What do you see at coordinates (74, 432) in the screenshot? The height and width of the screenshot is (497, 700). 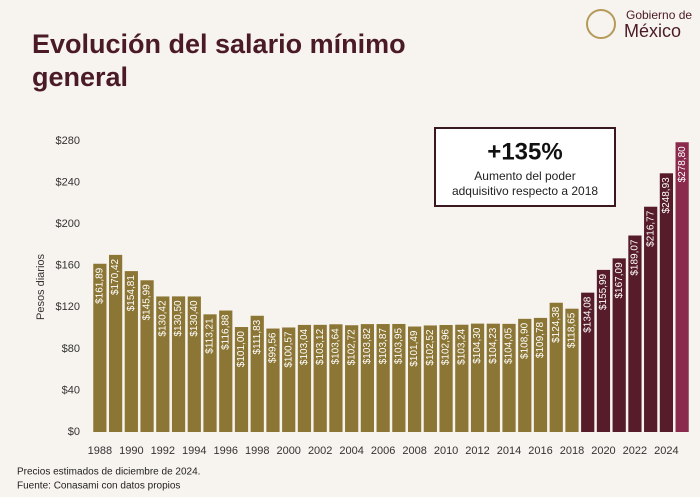 I see `y-tick-label: $0` at bounding box center [74, 432].